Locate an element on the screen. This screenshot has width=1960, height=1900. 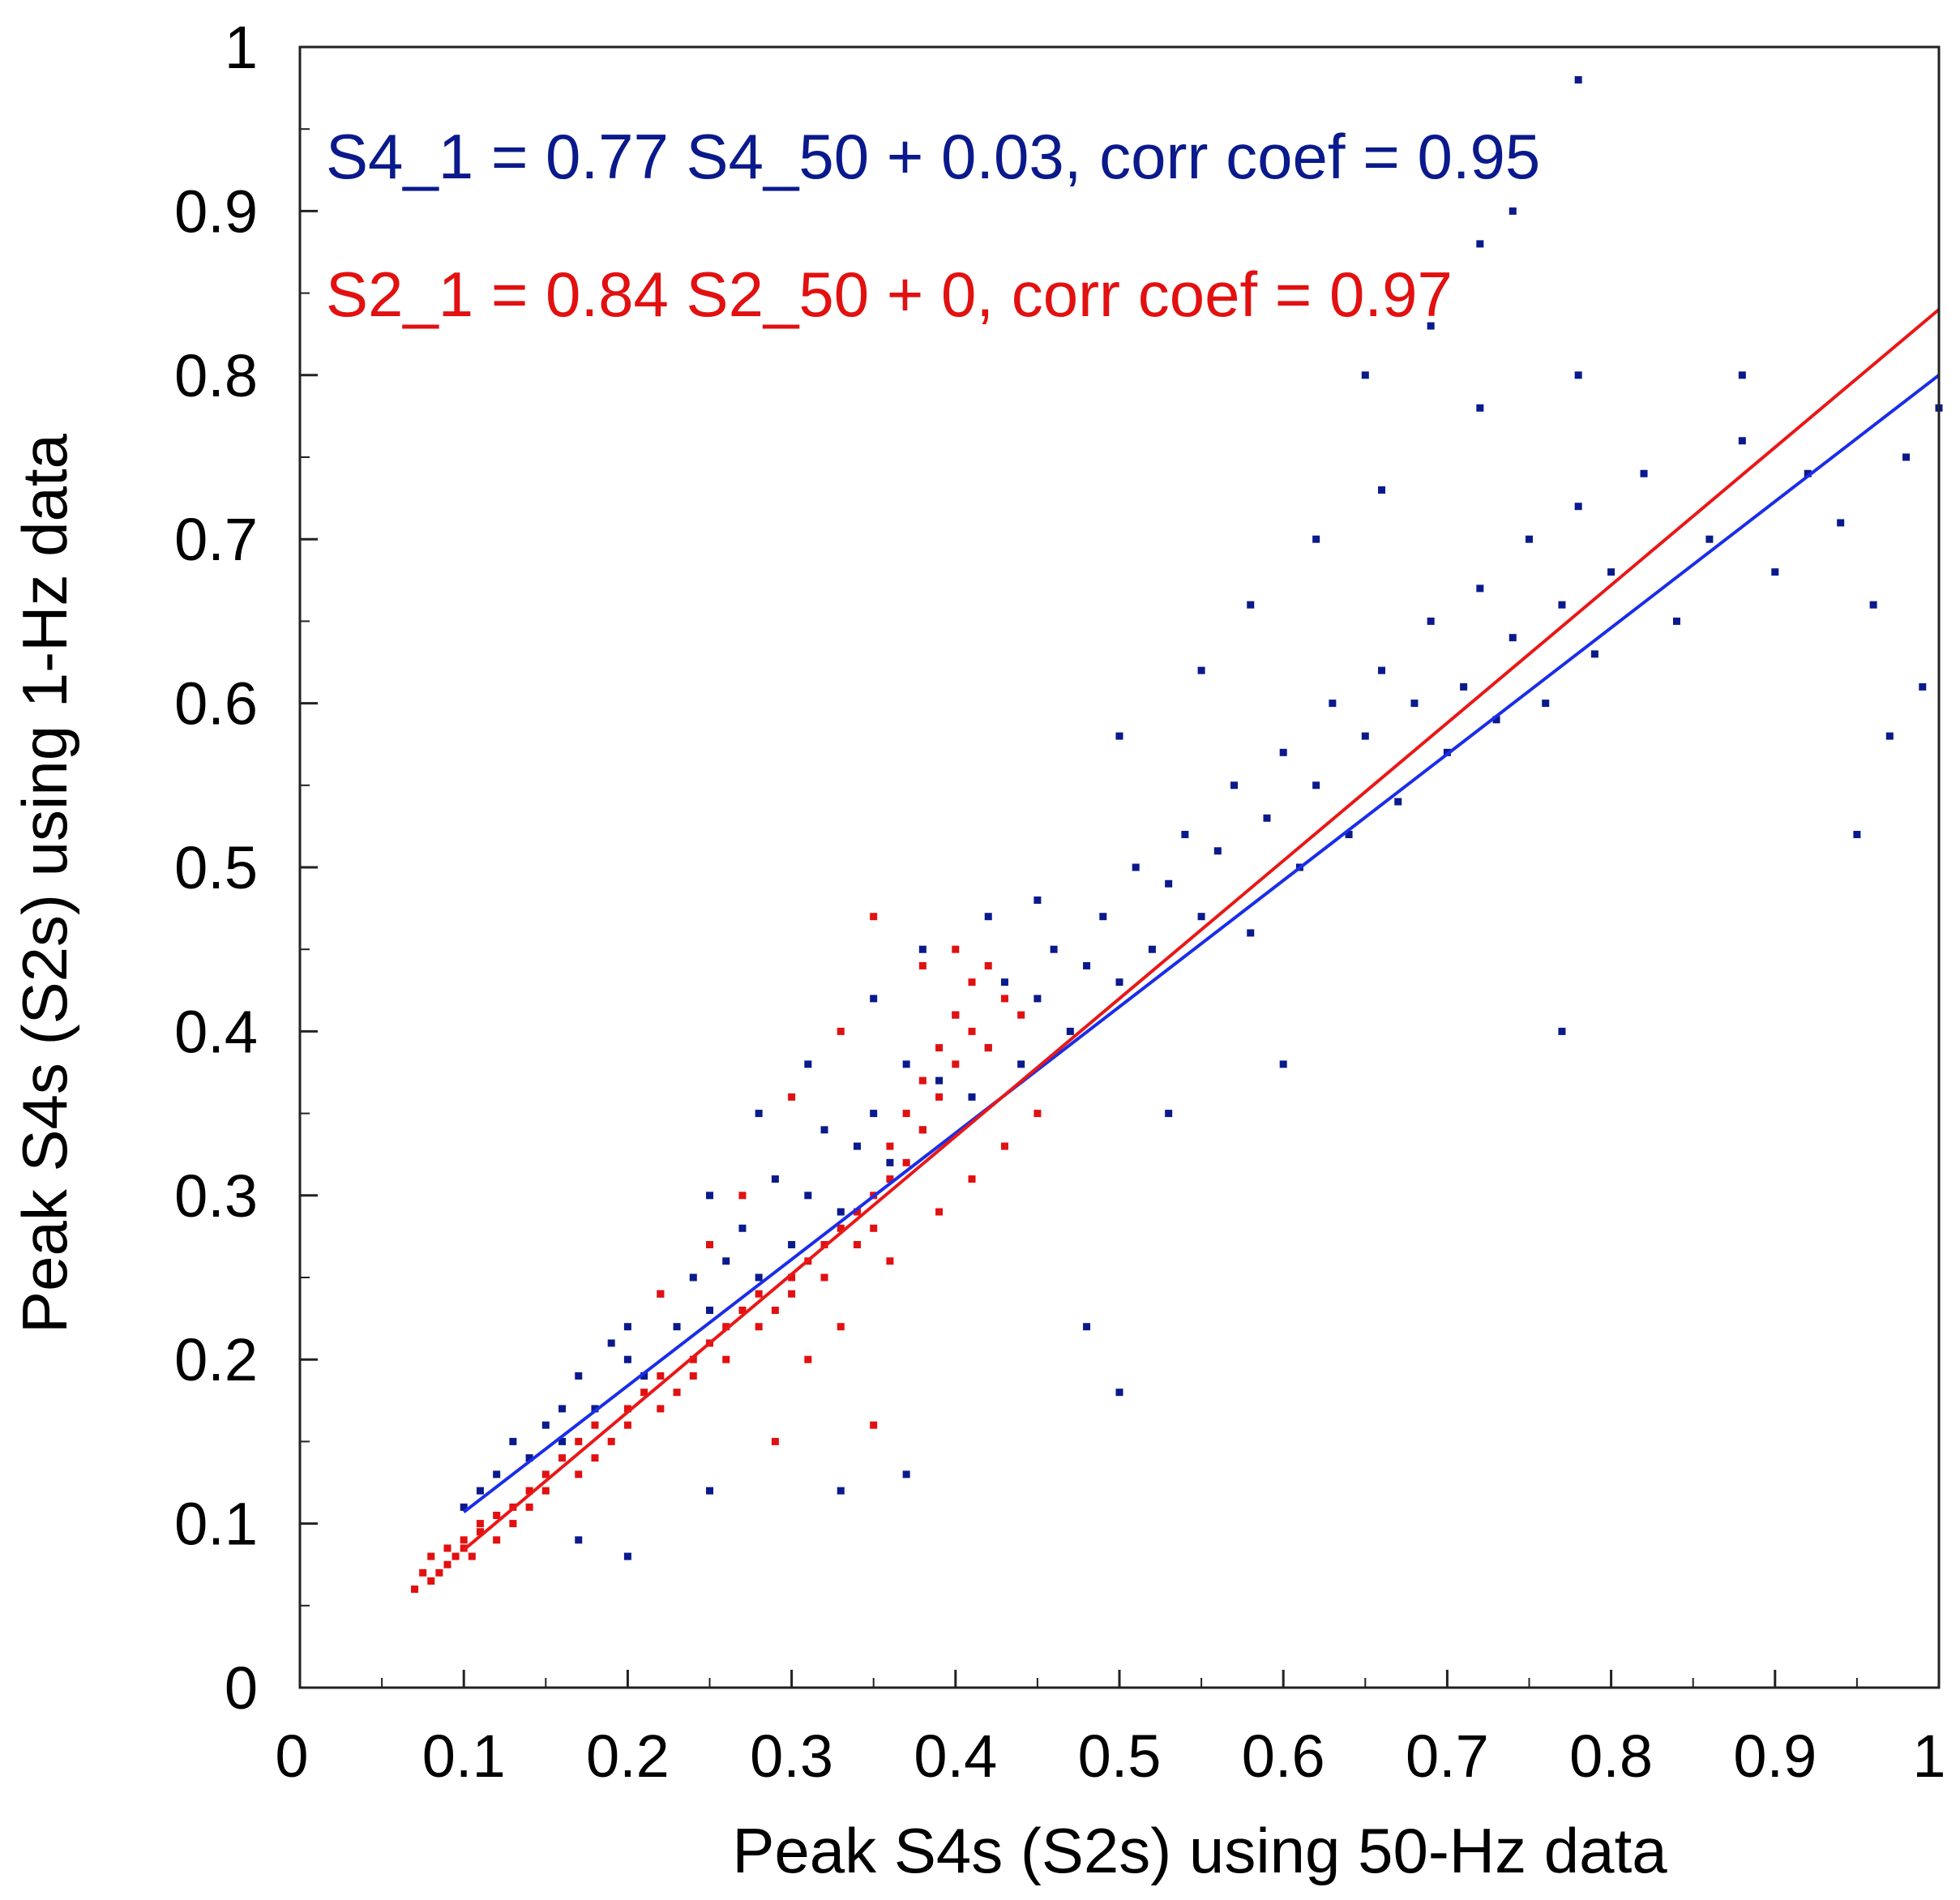
y-axis-ticks: 0 0.1 0.2 0.3 0.4 0.5 0.6 0.7 0.8 0.9 1 is located at coordinates (246, 868).